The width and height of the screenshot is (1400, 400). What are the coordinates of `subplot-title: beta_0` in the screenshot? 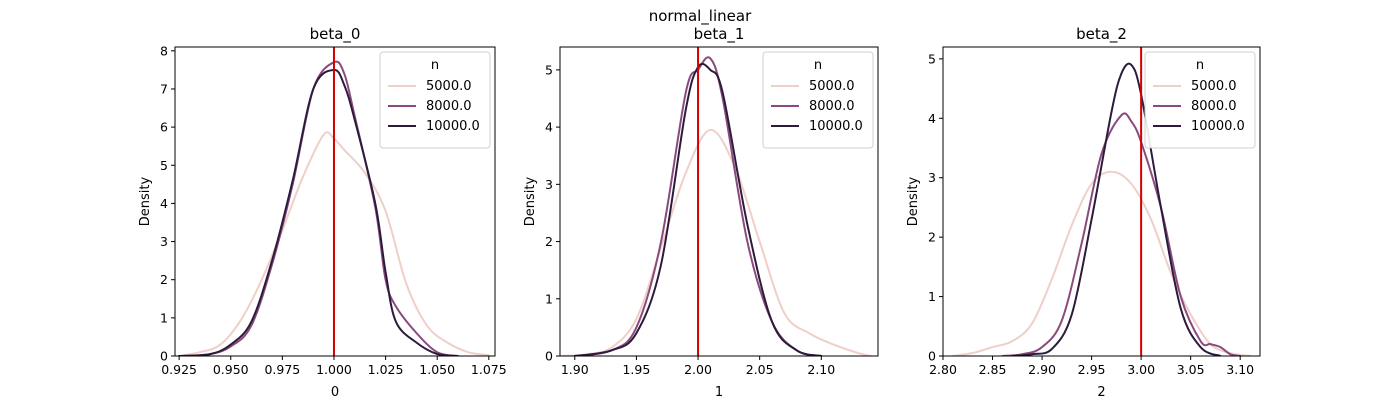 It's located at (335, 34).